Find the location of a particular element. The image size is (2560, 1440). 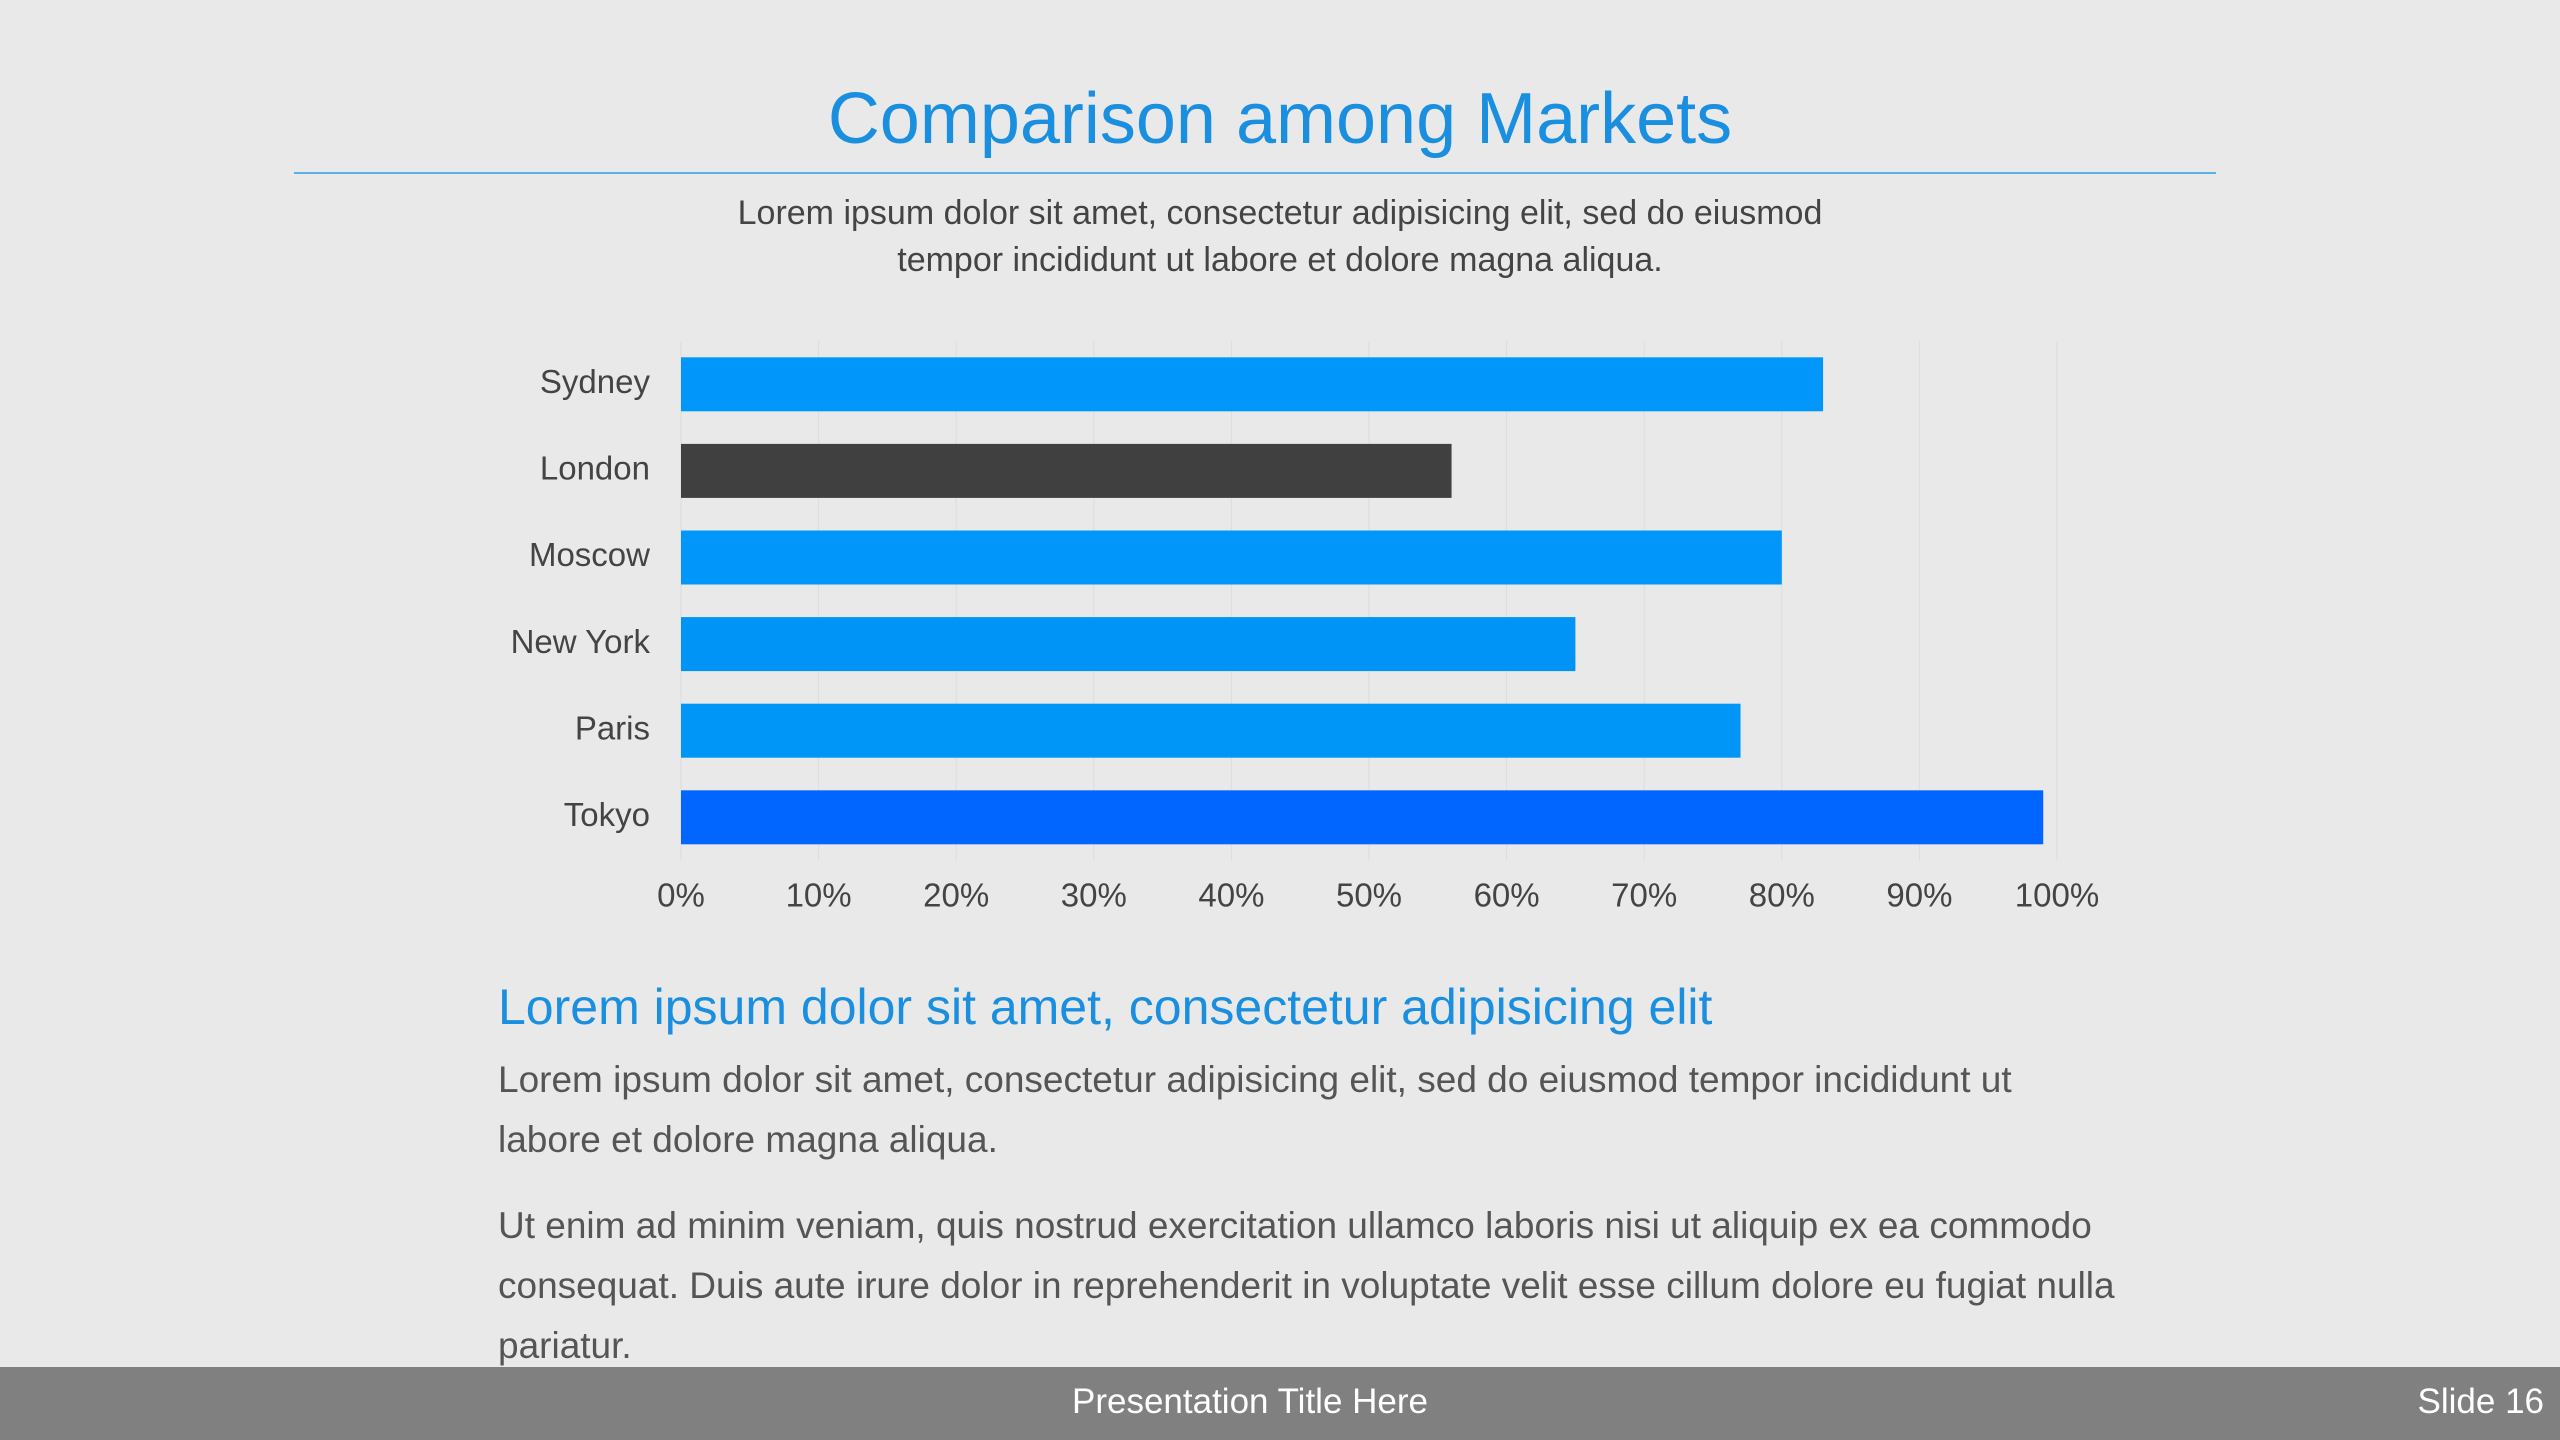

x-tick-label: 80% is located at coordinates (1782, 895).